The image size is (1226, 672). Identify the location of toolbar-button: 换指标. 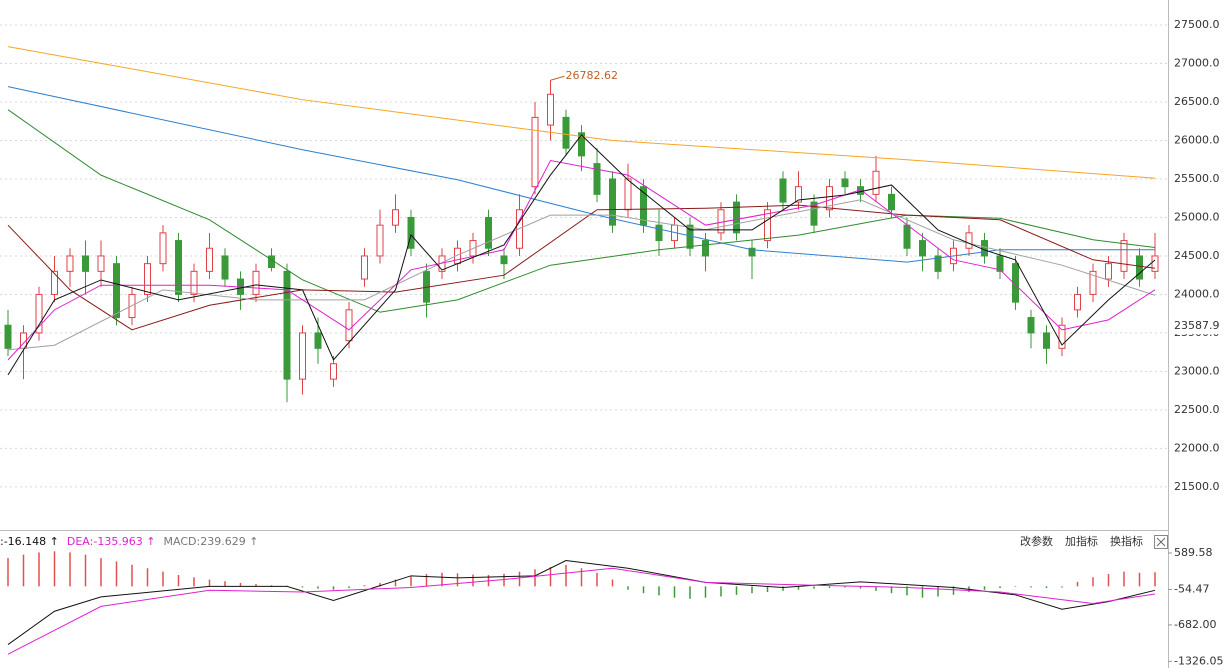
(1126, 541).